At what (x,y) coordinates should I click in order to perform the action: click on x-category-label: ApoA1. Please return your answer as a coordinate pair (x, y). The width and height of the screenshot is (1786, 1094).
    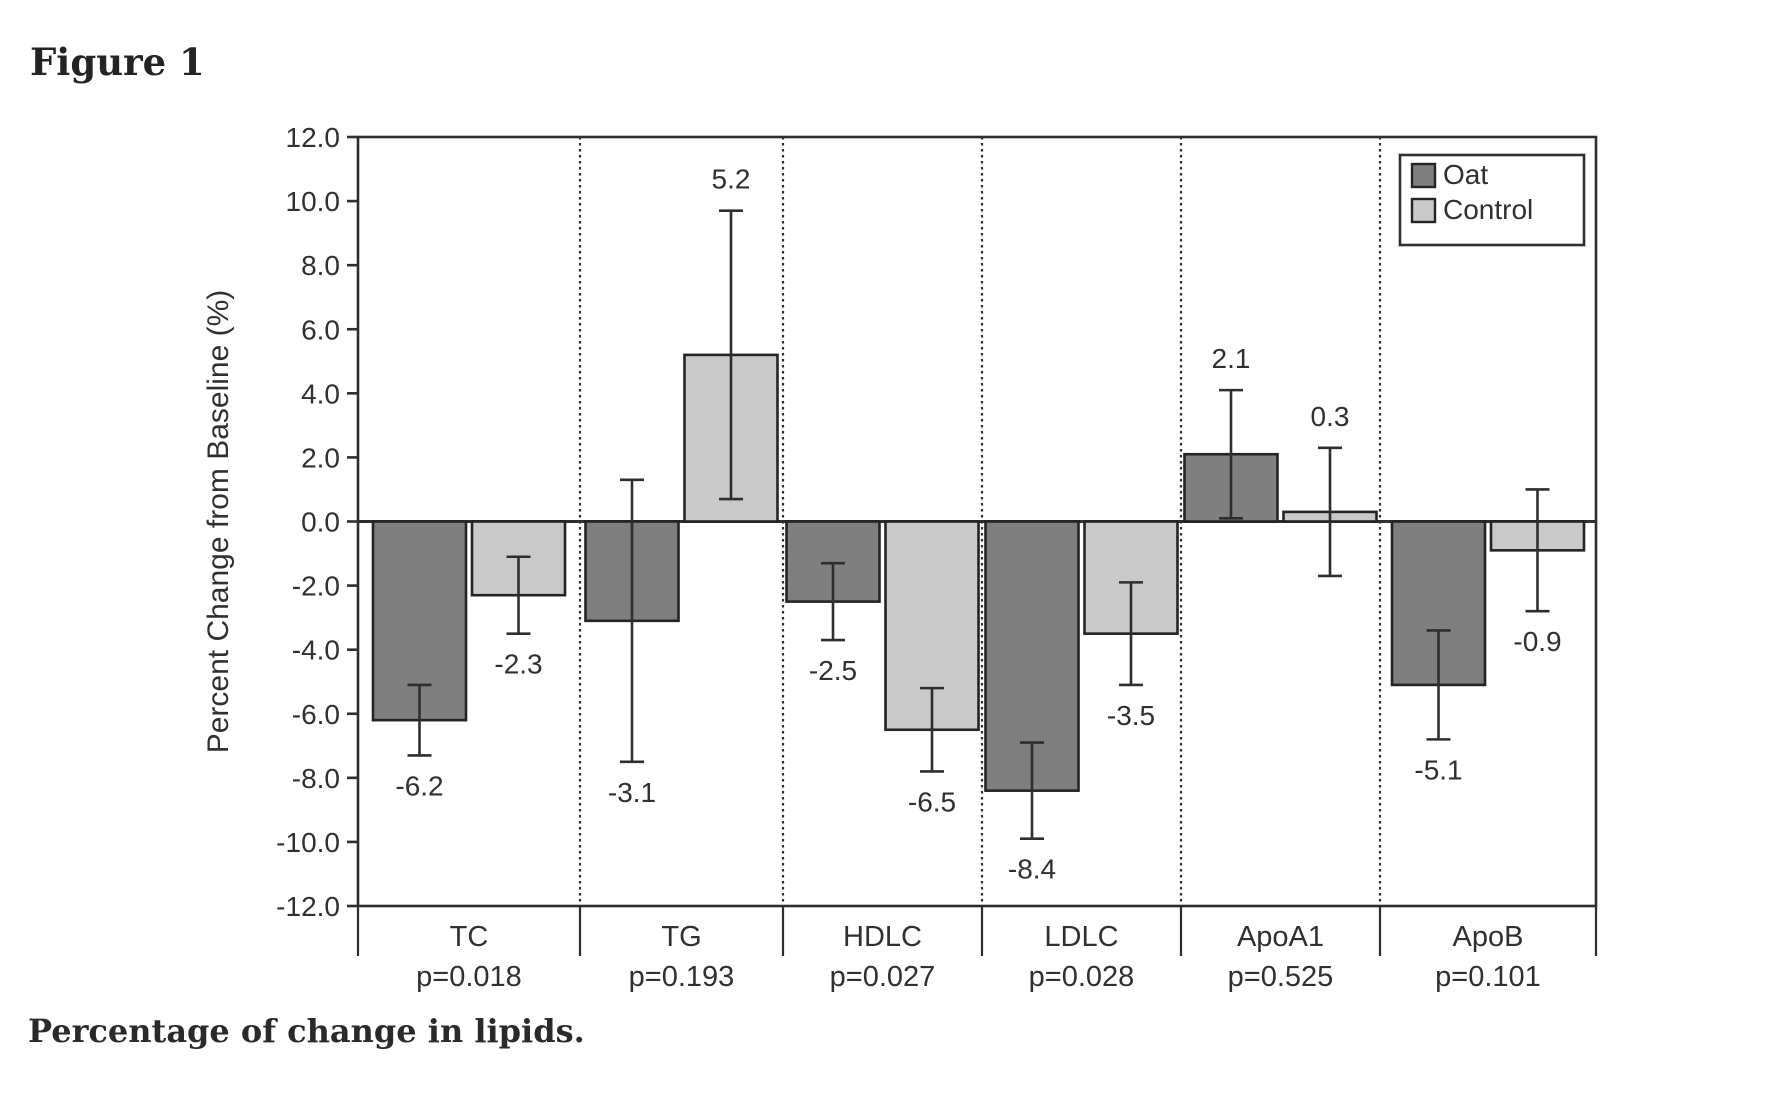
    Looking at the image, I should click on (1280, 937).